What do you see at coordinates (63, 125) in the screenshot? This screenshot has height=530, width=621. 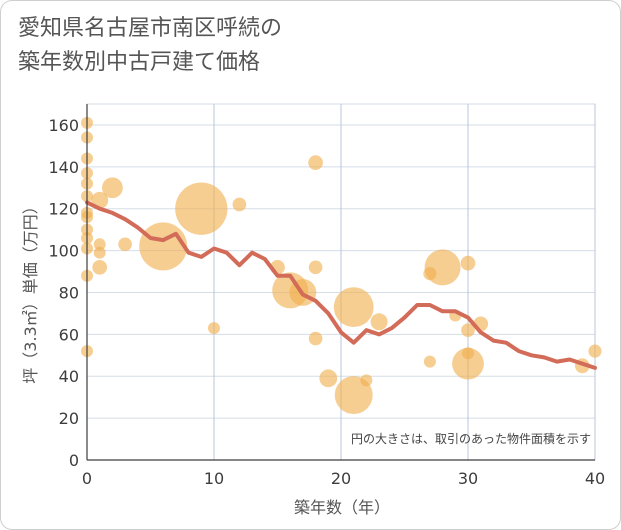 I see `y-tick-label: 160` at bounding box center [63, 125].